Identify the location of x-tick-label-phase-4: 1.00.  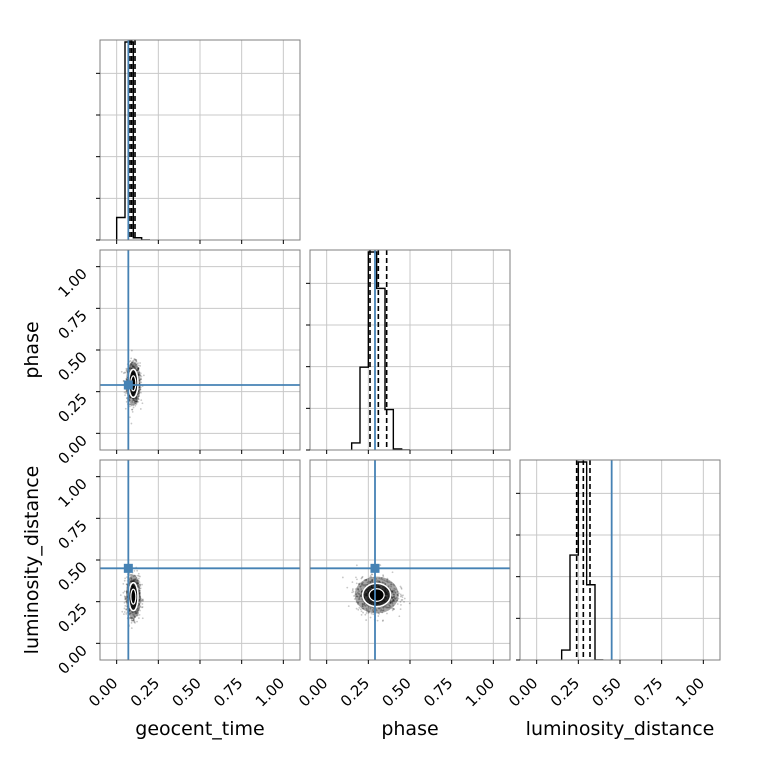
(480, 692).